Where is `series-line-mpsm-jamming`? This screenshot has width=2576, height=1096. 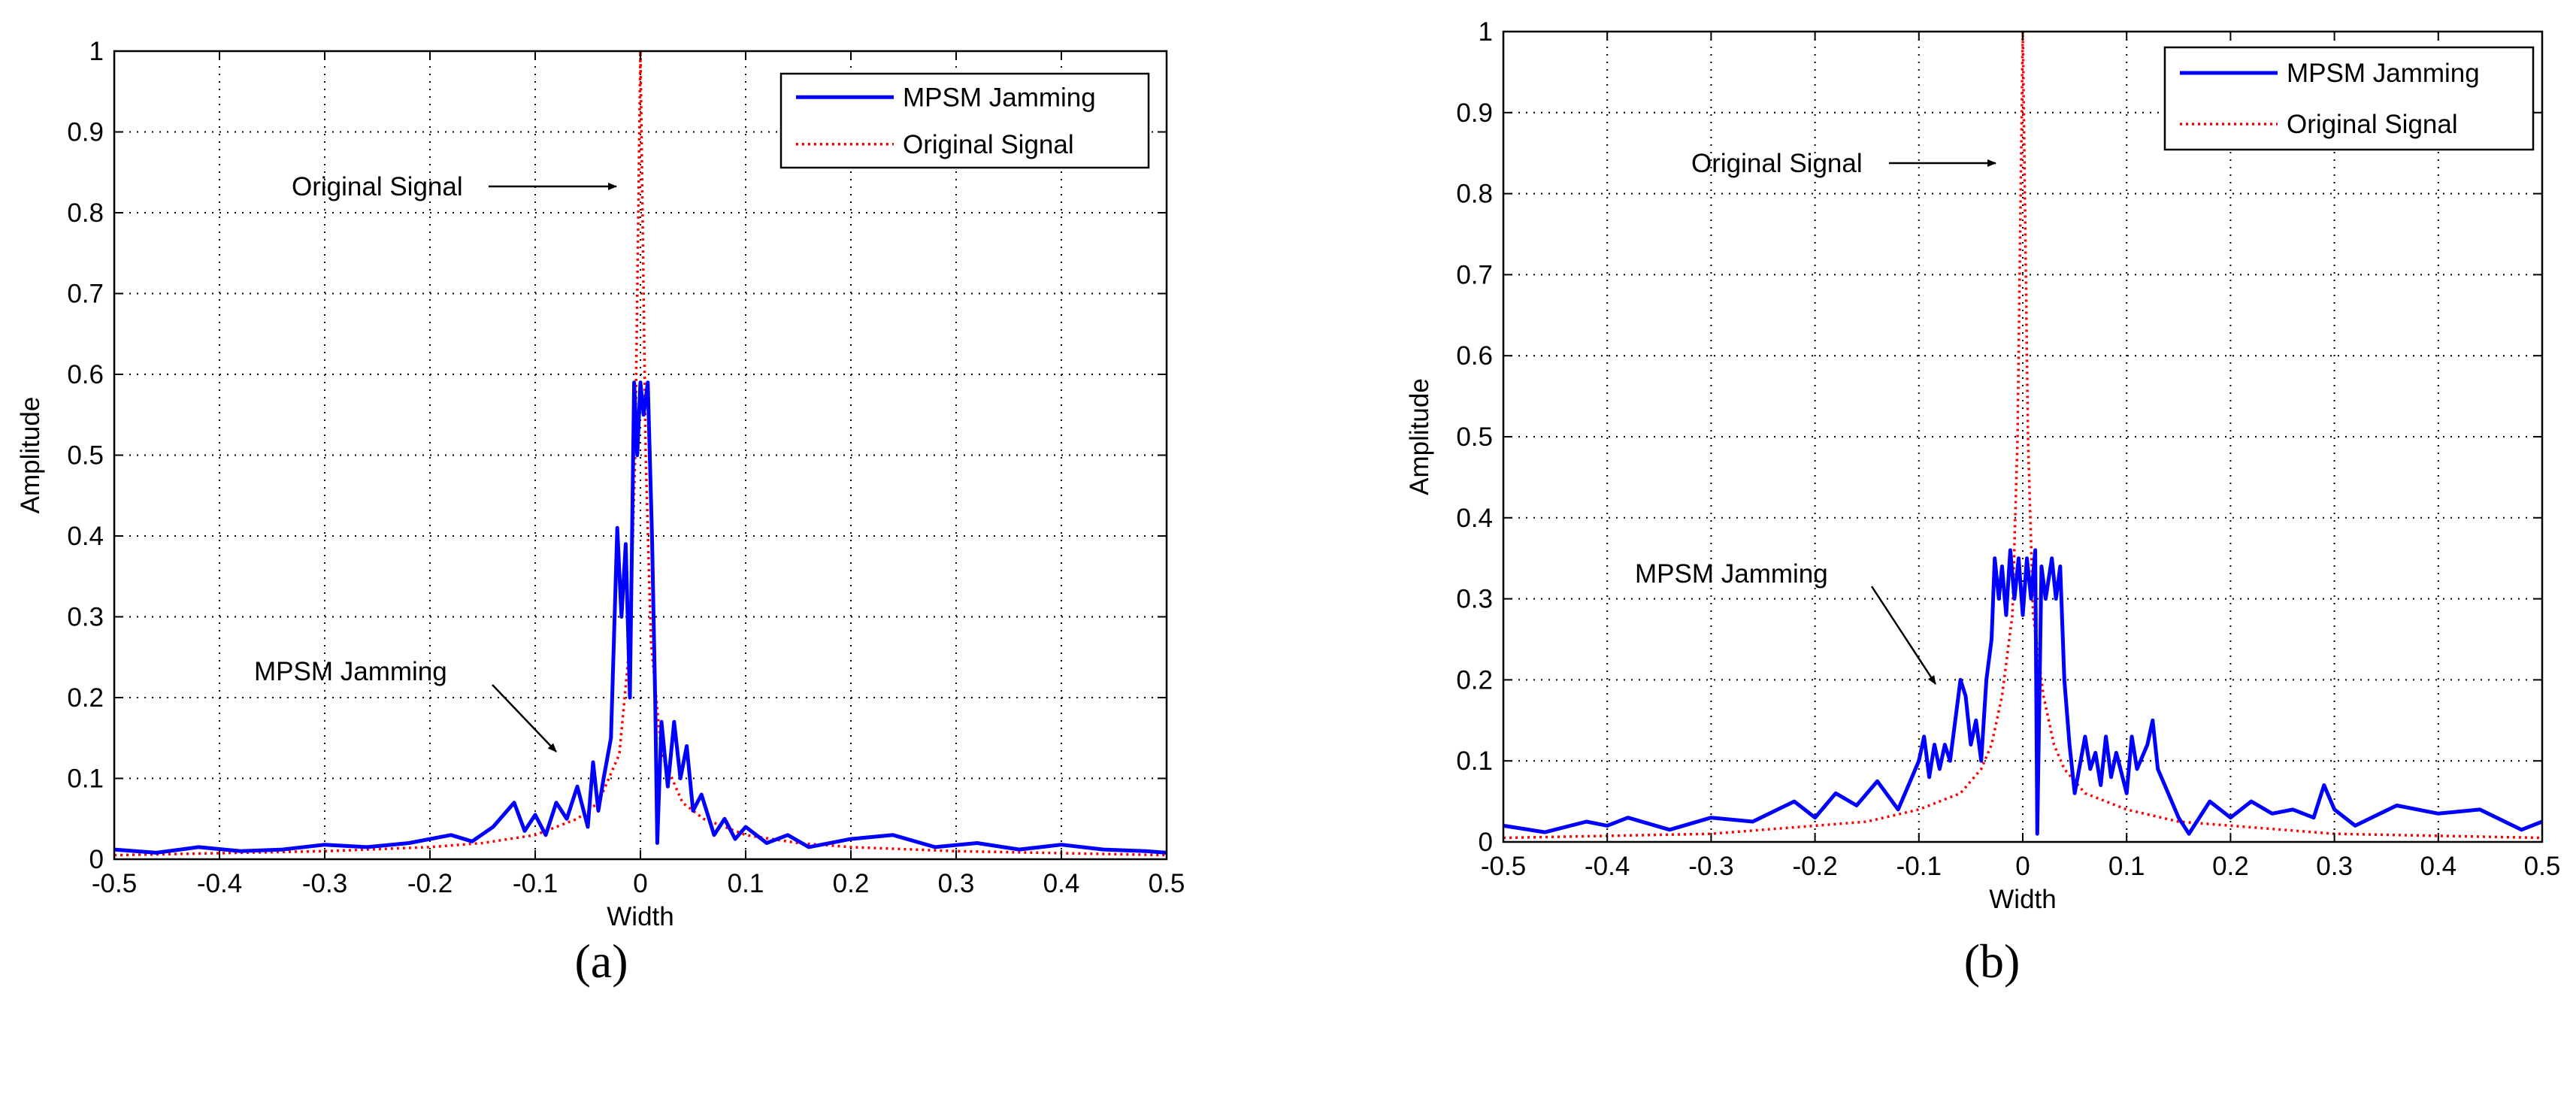
series-line-mpsm-jamming is located at coordinates (2023, 692).